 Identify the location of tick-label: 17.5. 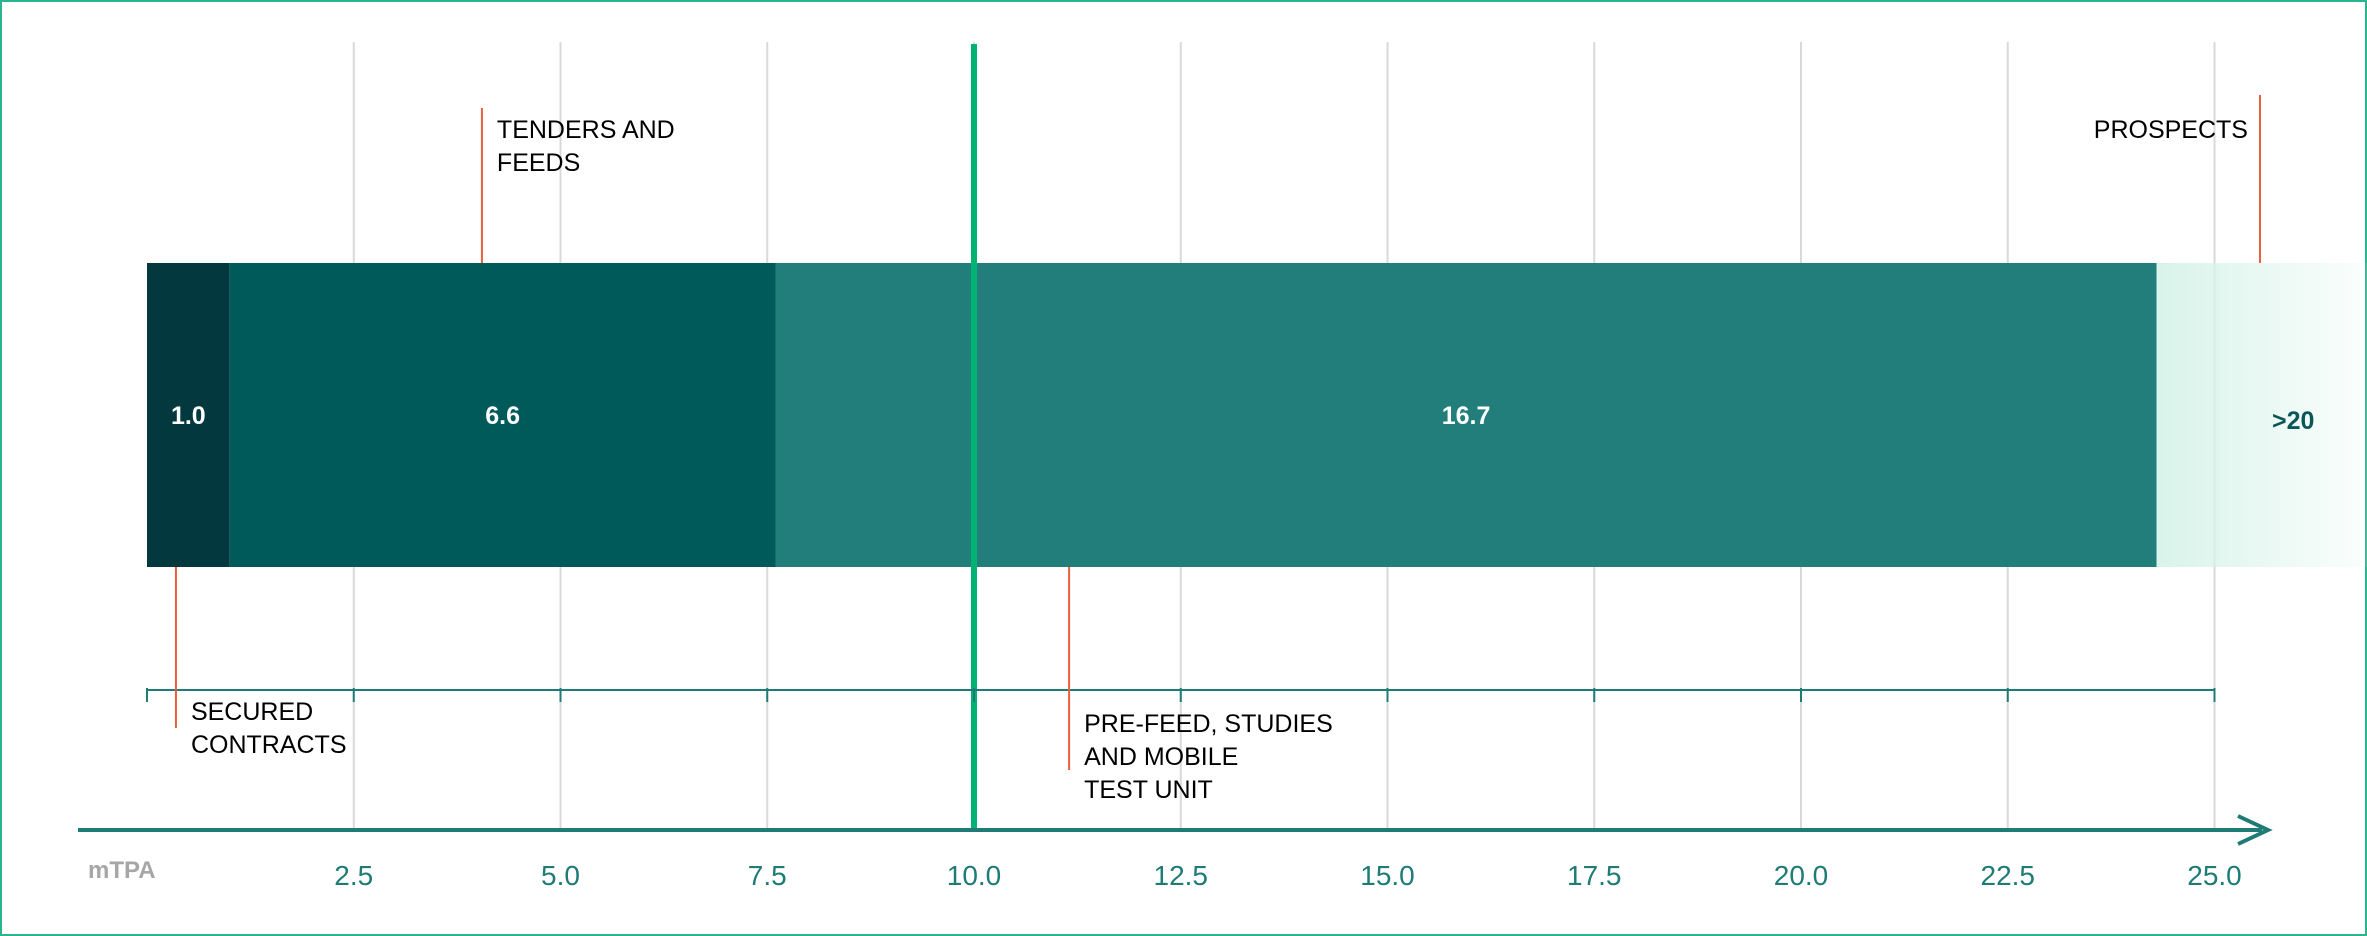
(1594, 875).